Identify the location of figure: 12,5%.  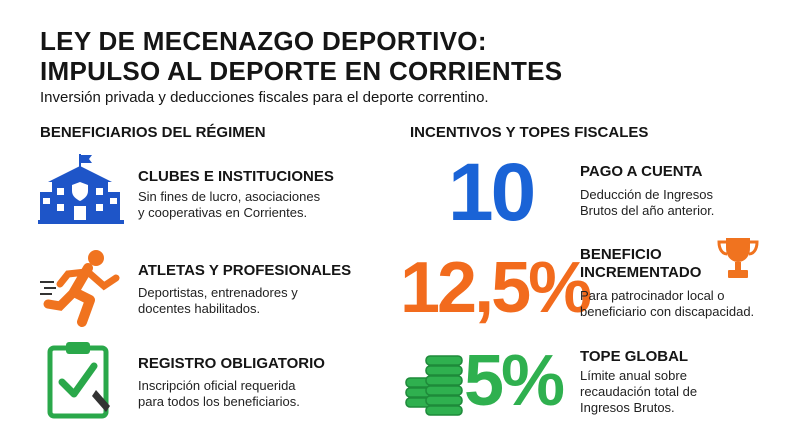
(496, 288).